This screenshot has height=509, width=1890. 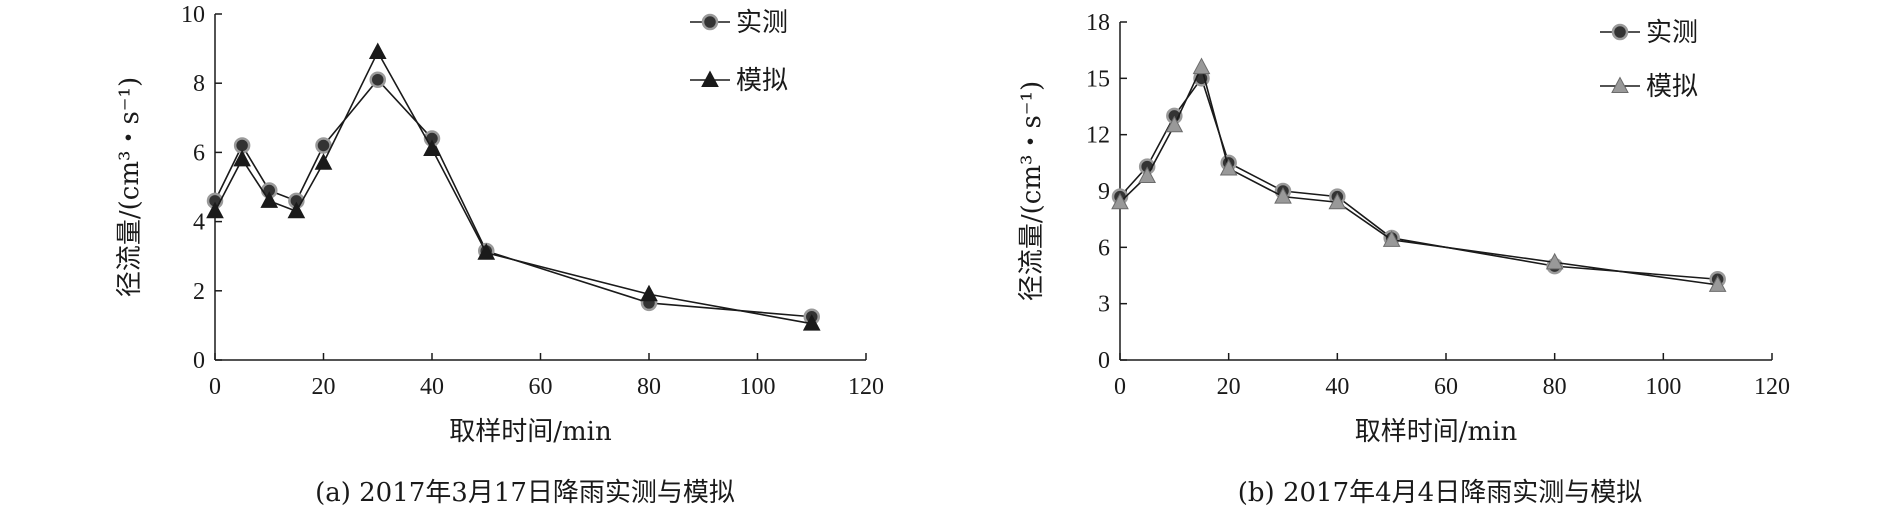 I want to click on y-tick-label: 12, so click(x=1098, y=136).